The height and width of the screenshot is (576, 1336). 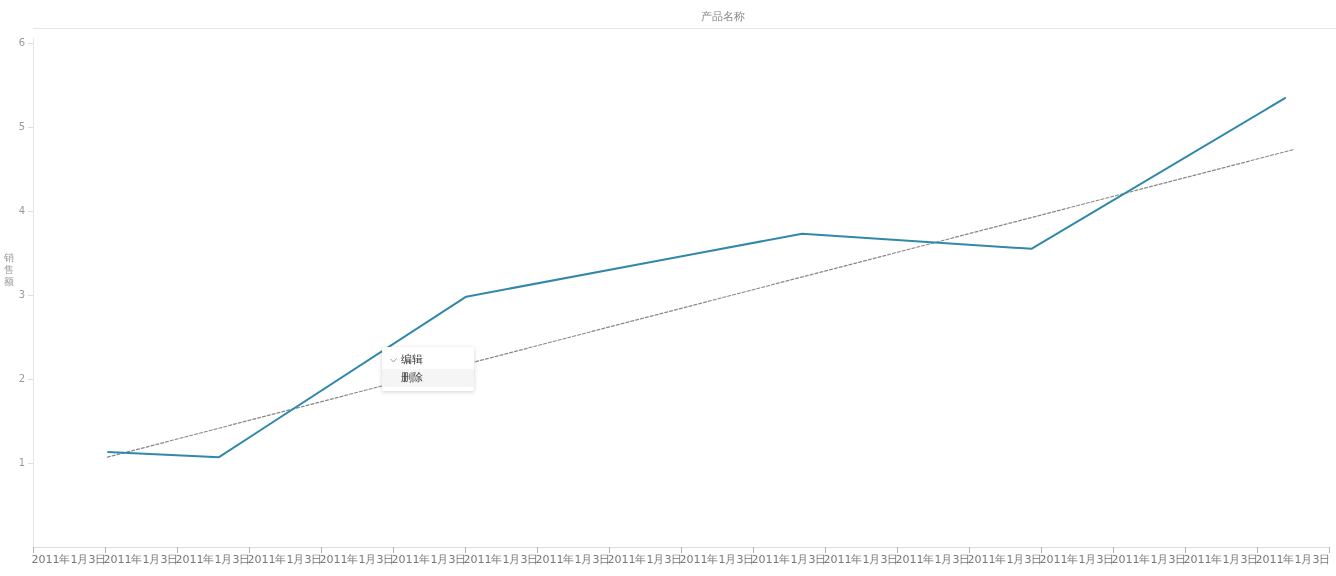 I want to click on annotation: 删除, so click(x=412, y=378).